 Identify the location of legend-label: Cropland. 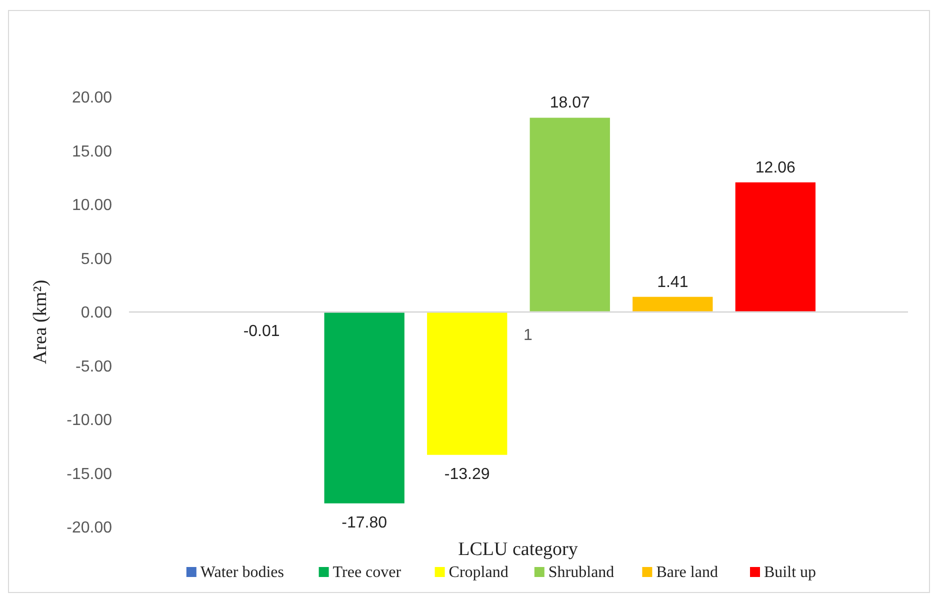
(478, 572).